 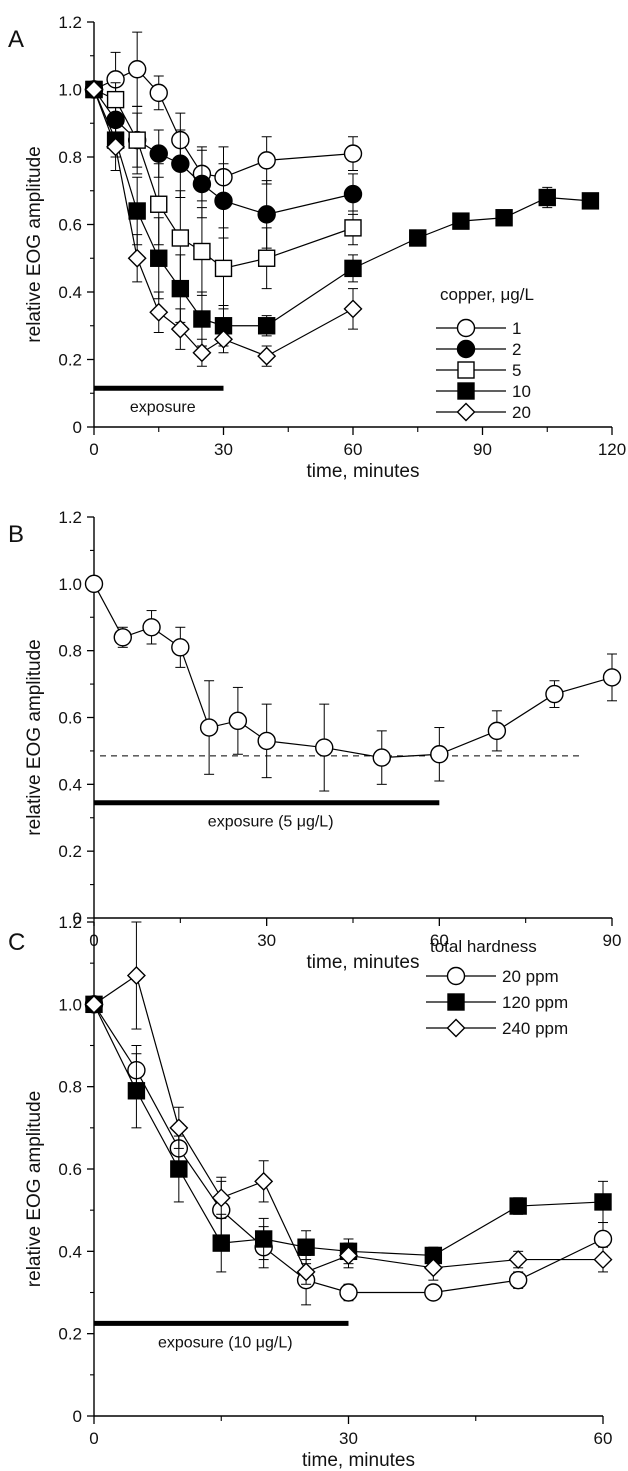 What do you see at coordinates (530, 976) in the screenshot?
I see `legend-label: 20 ppm` at bounding box center [530, 976].